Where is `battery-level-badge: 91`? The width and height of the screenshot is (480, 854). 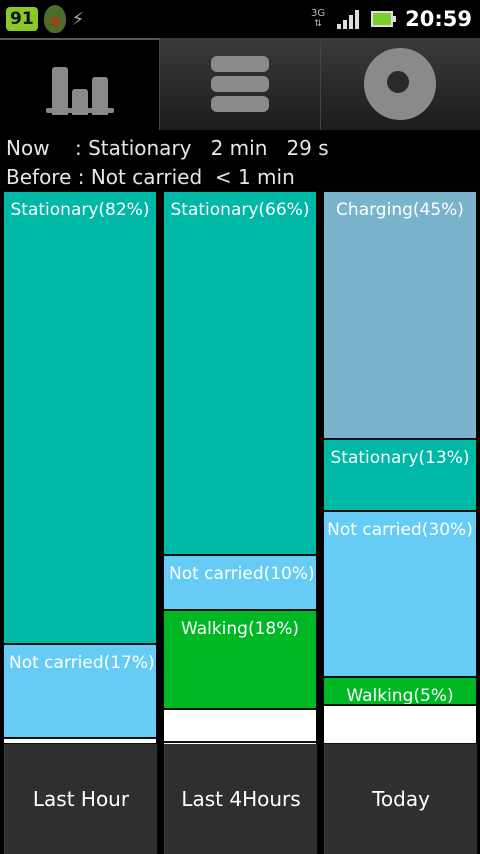
battery-level-badge: 91 is located at coordinates (22, 19).